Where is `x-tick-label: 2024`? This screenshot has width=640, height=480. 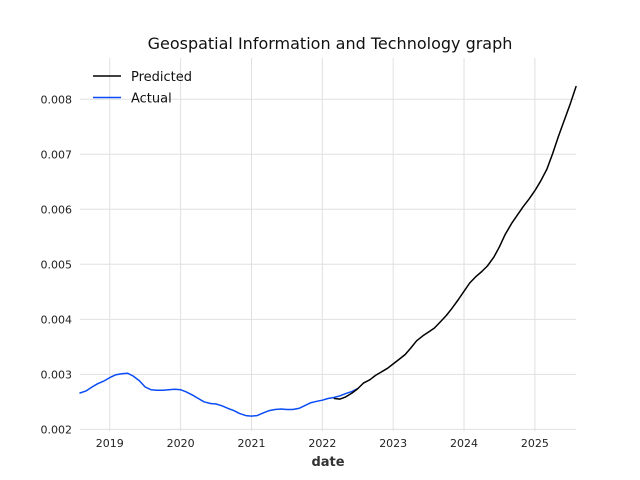 x-tick-label: 2024 is located at coordinates (464, 443).